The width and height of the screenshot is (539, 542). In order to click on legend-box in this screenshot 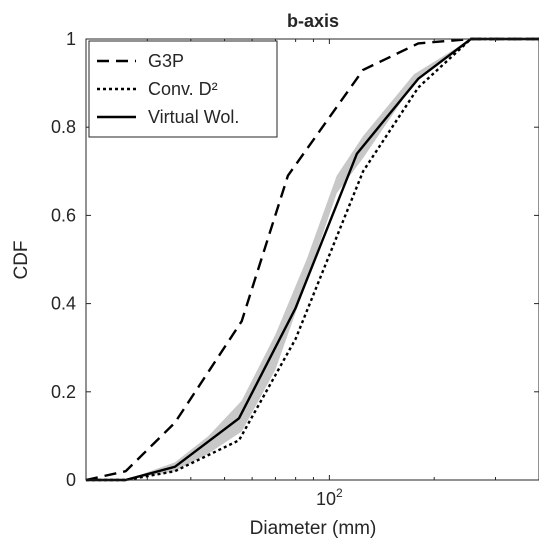, I will do `click(183, 89)`.